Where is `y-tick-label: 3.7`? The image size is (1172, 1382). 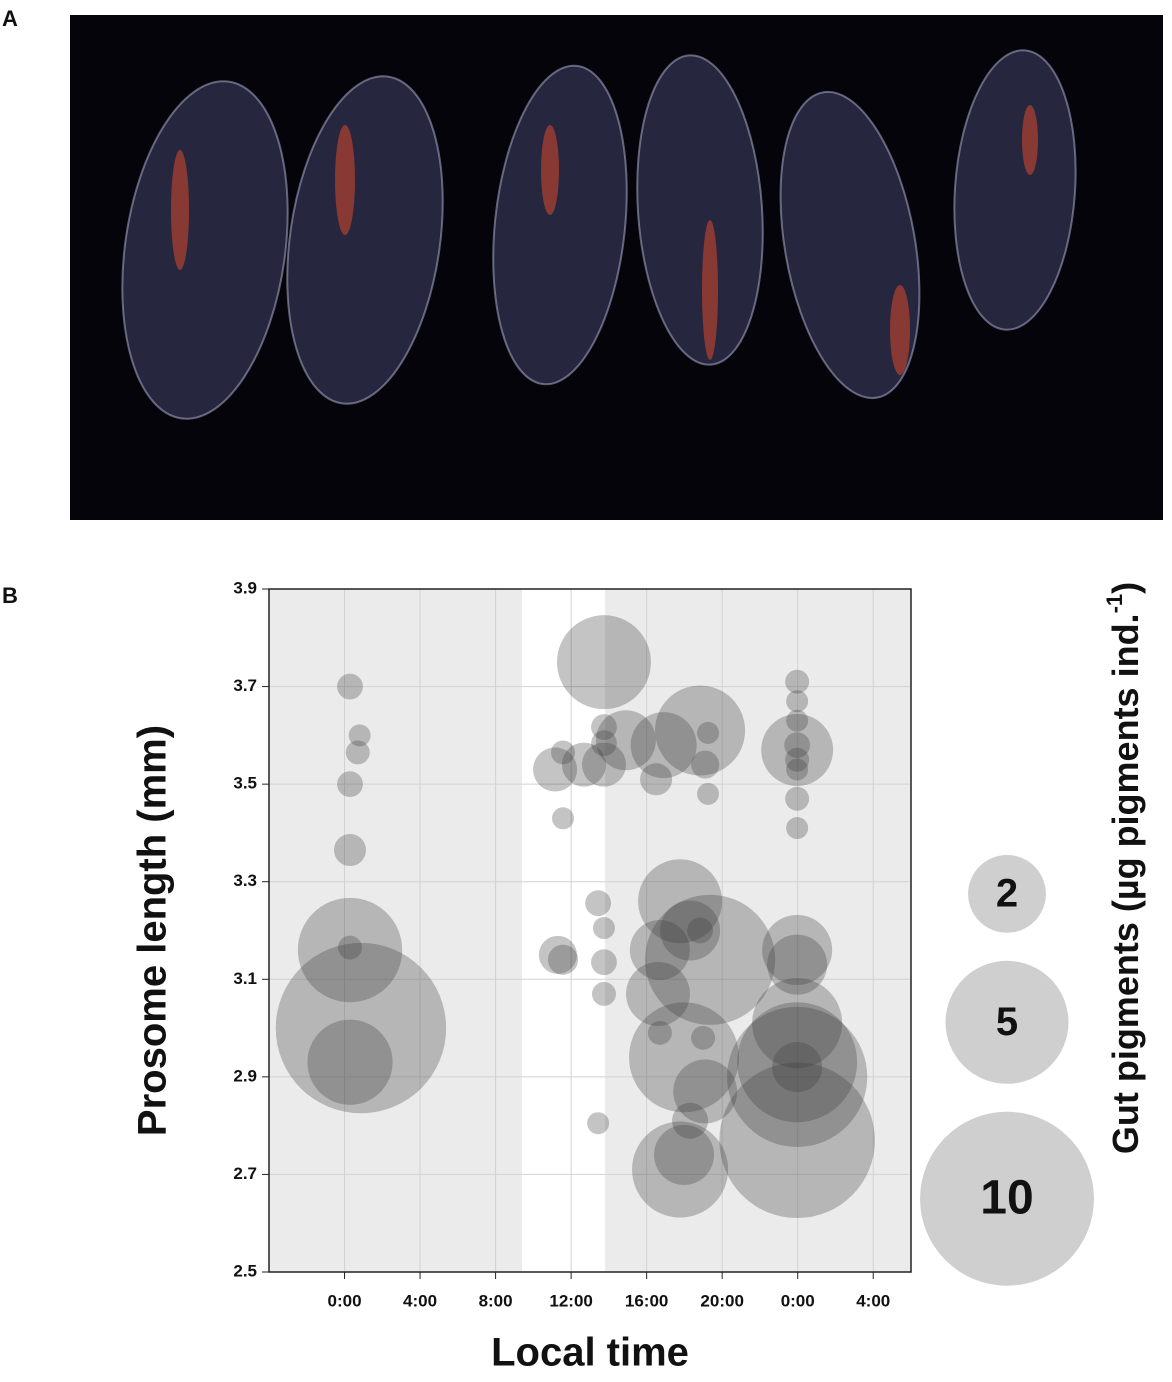
y-tick-label: 3.7 is located at coordinates (245, 685).